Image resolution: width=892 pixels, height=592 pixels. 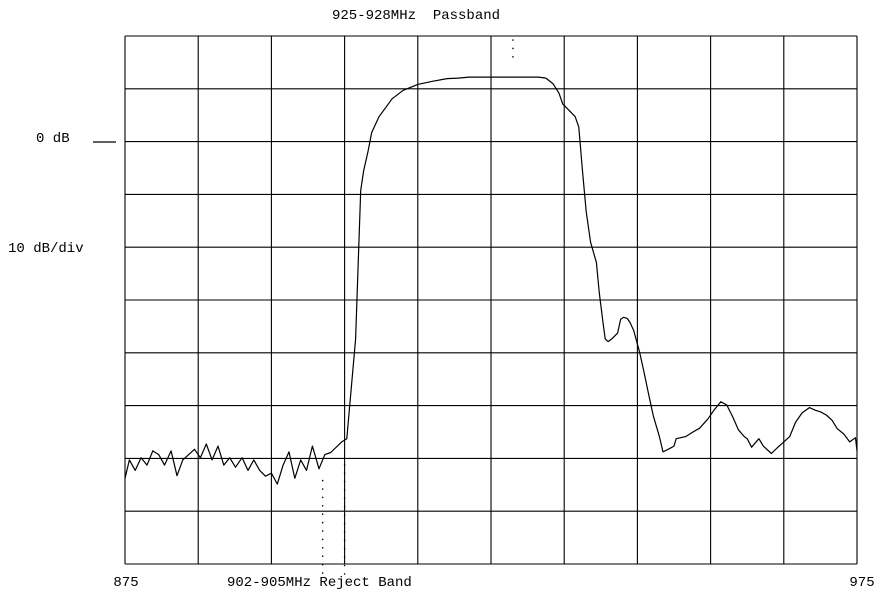 What do you see at coordinates (416, 16) in the screenshot?
I see `chart-title: 925-928MHz Passband` at bounding box center [416, 16].